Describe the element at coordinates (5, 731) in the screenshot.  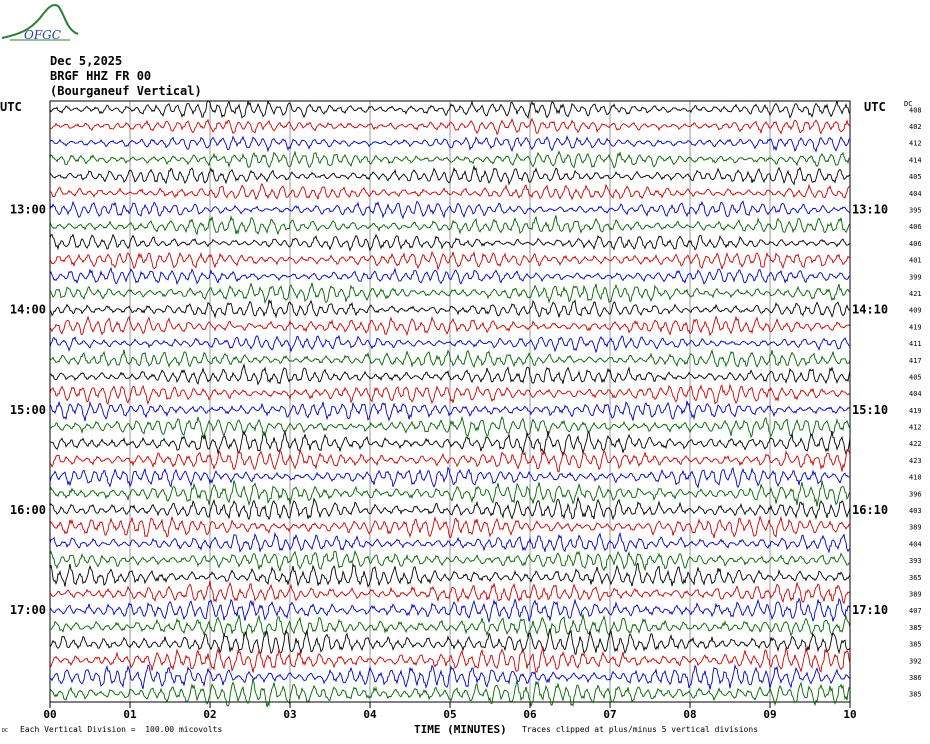
I see `corner-mark: DC` at that location.